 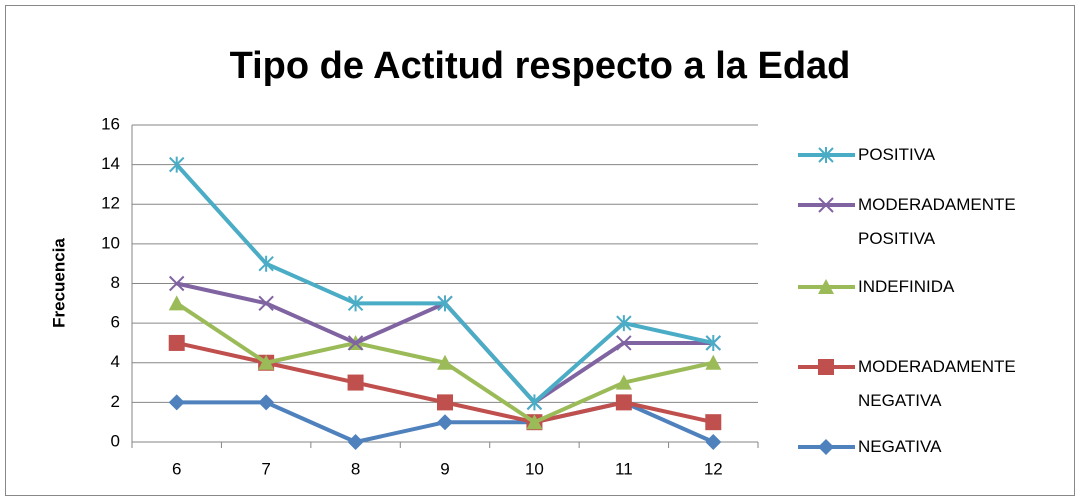 I want to click on x-tick-label: 12, so click(x=713, y=468).